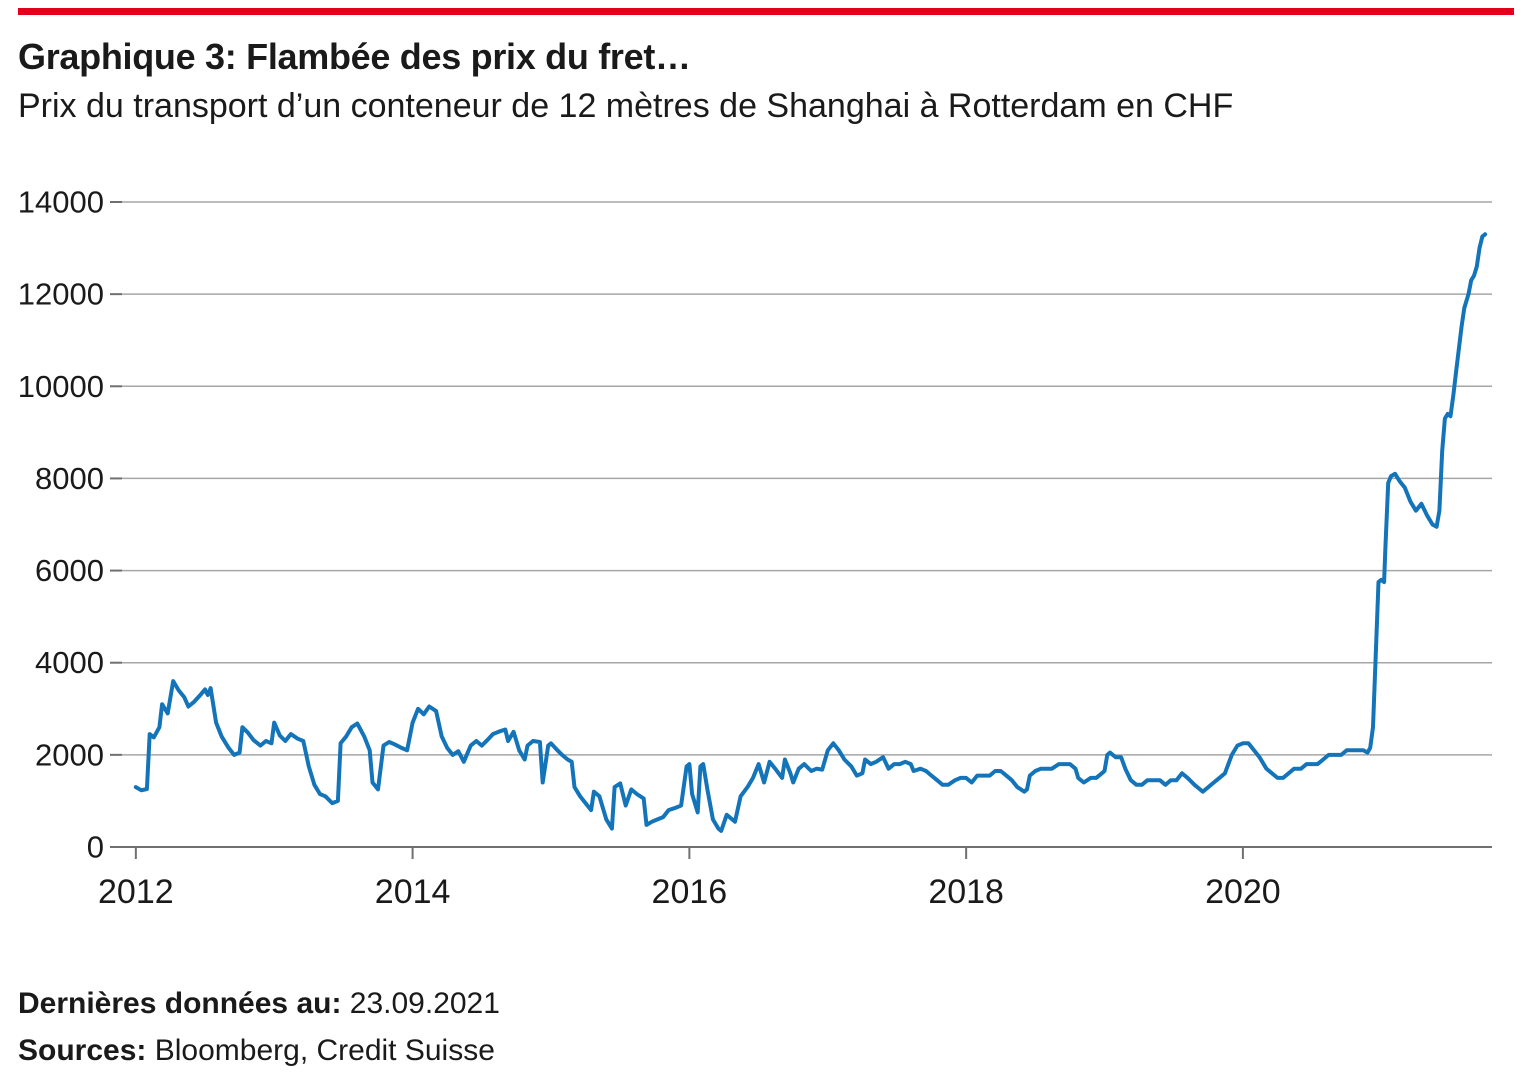 This screenshot has width=1532, height=1087. Describe the element at coordinates (424, 1003) in the screenshot. I see `last-data-value: 23.09.2021` at that location.